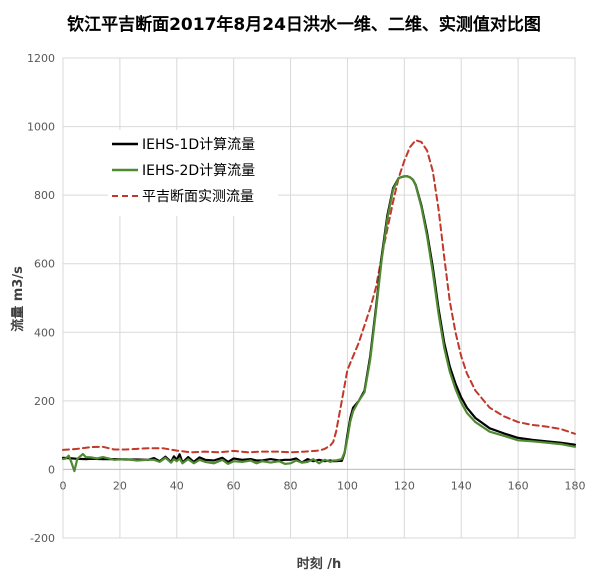 The height and width of the screenshot is (588, 600). Describe the element at coordinates (18, 299) in the screenshot. I see `y-axis-label: 流量 m3/s` at that location.